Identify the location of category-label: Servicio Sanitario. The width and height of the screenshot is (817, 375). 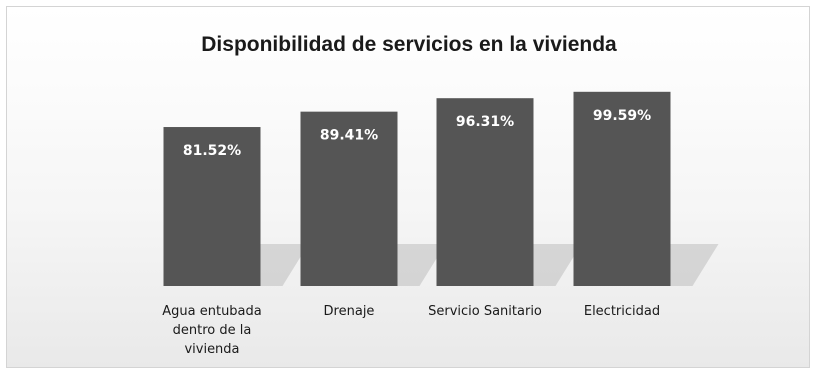
(485, 311).